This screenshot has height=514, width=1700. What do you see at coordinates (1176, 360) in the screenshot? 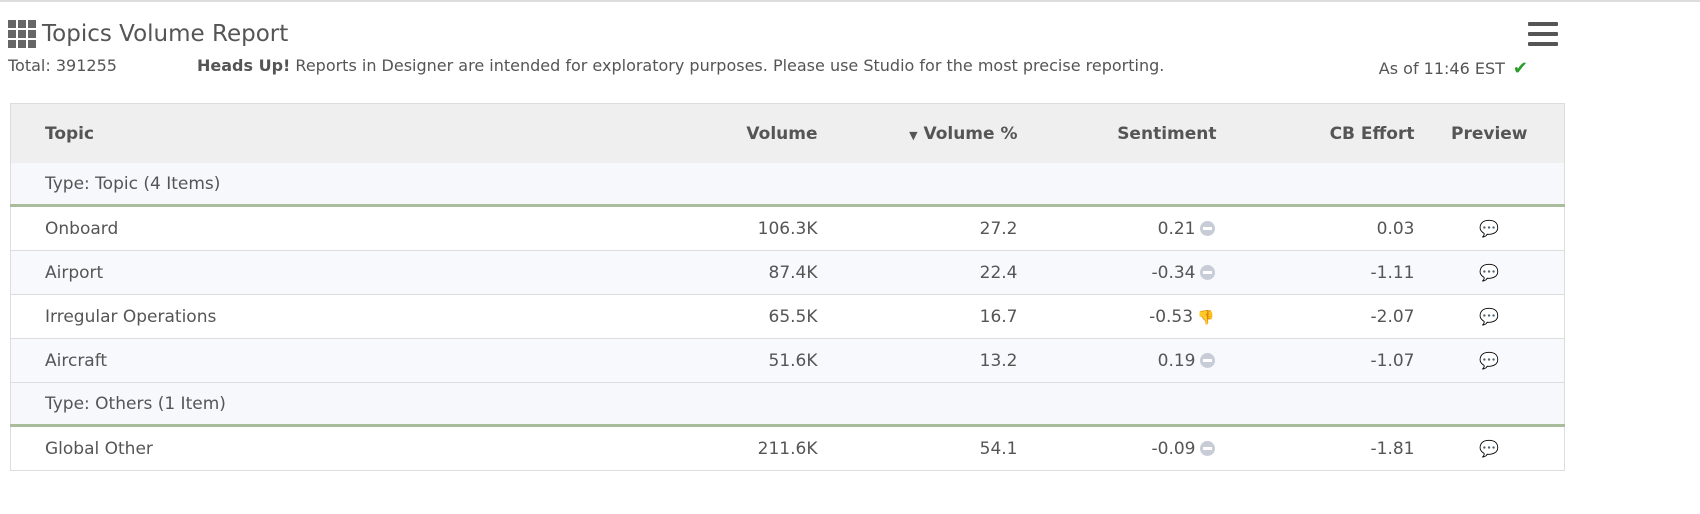
I see `sentiment-value: 0.19` at bounding box center [1176, 360].